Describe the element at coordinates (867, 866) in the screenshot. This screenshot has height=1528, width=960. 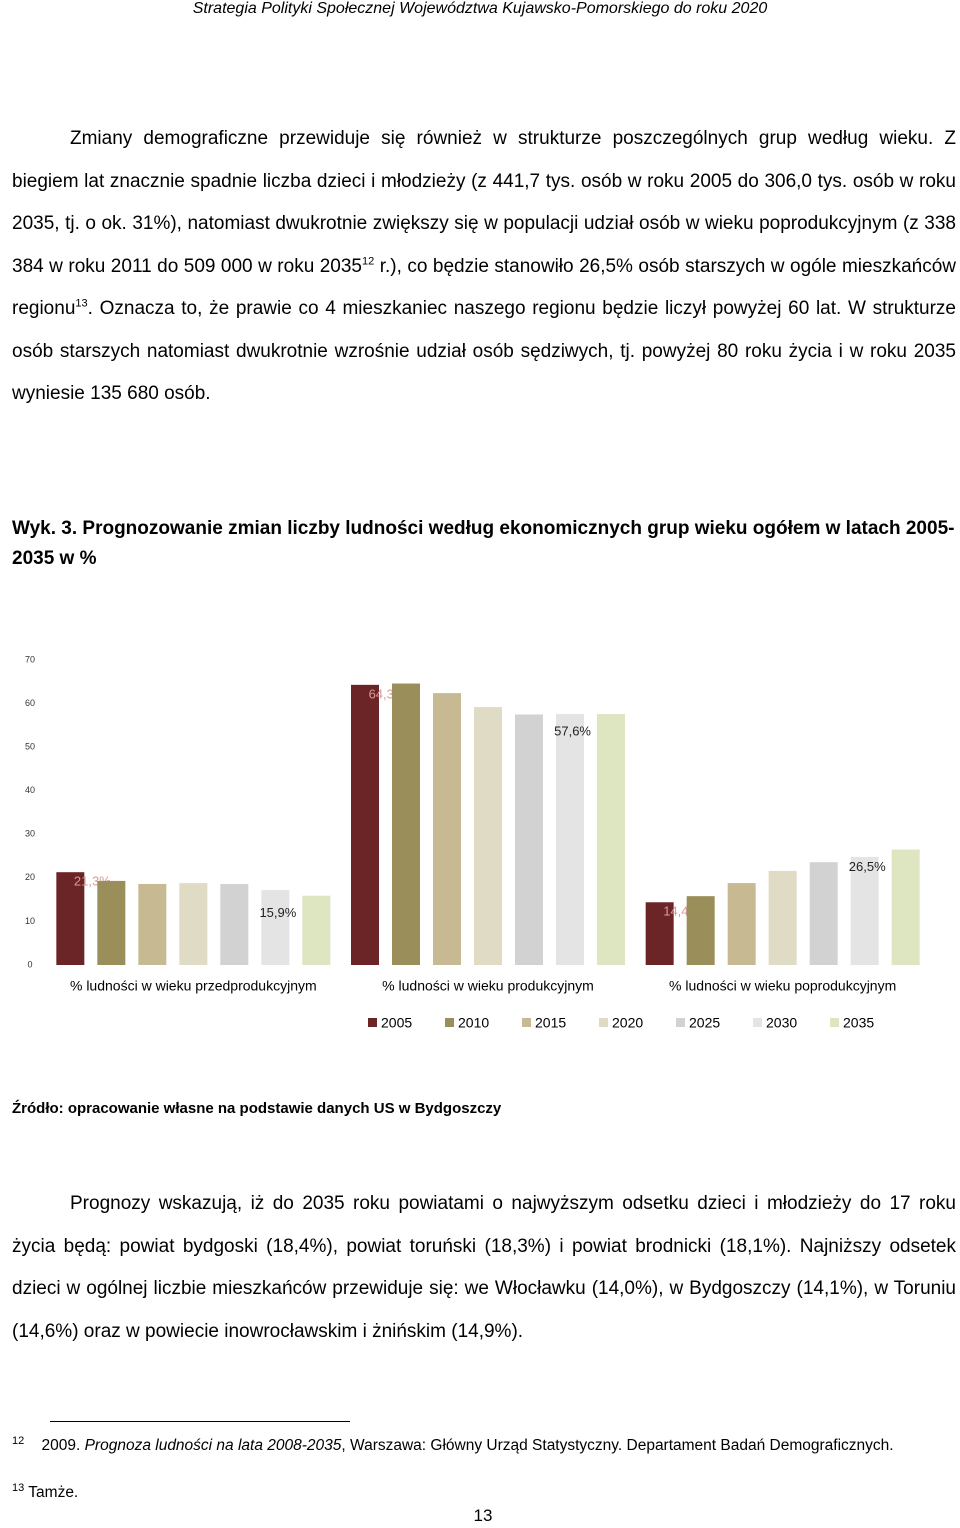
I see `data-label: 26,5%` at that location.